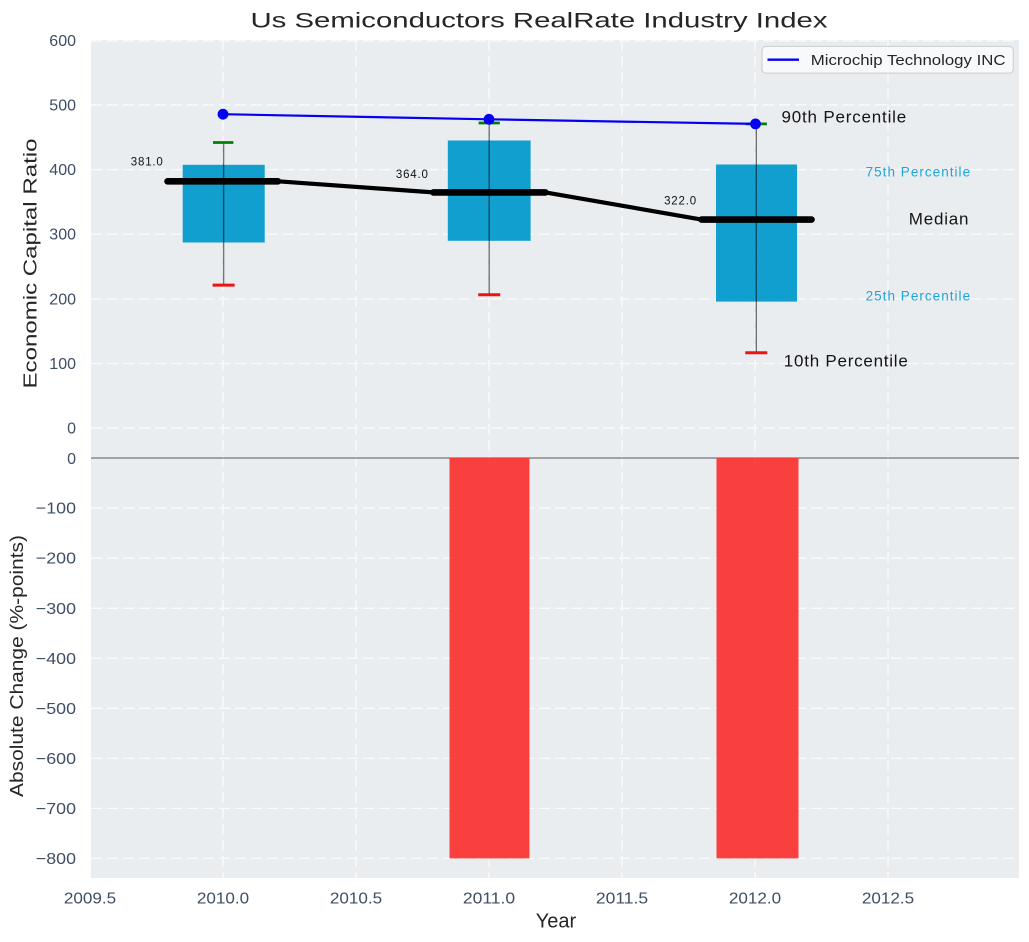  Describe the element at coordinates (680, 202) in the screenshot. I see `svg-text: 322.0` at that location.